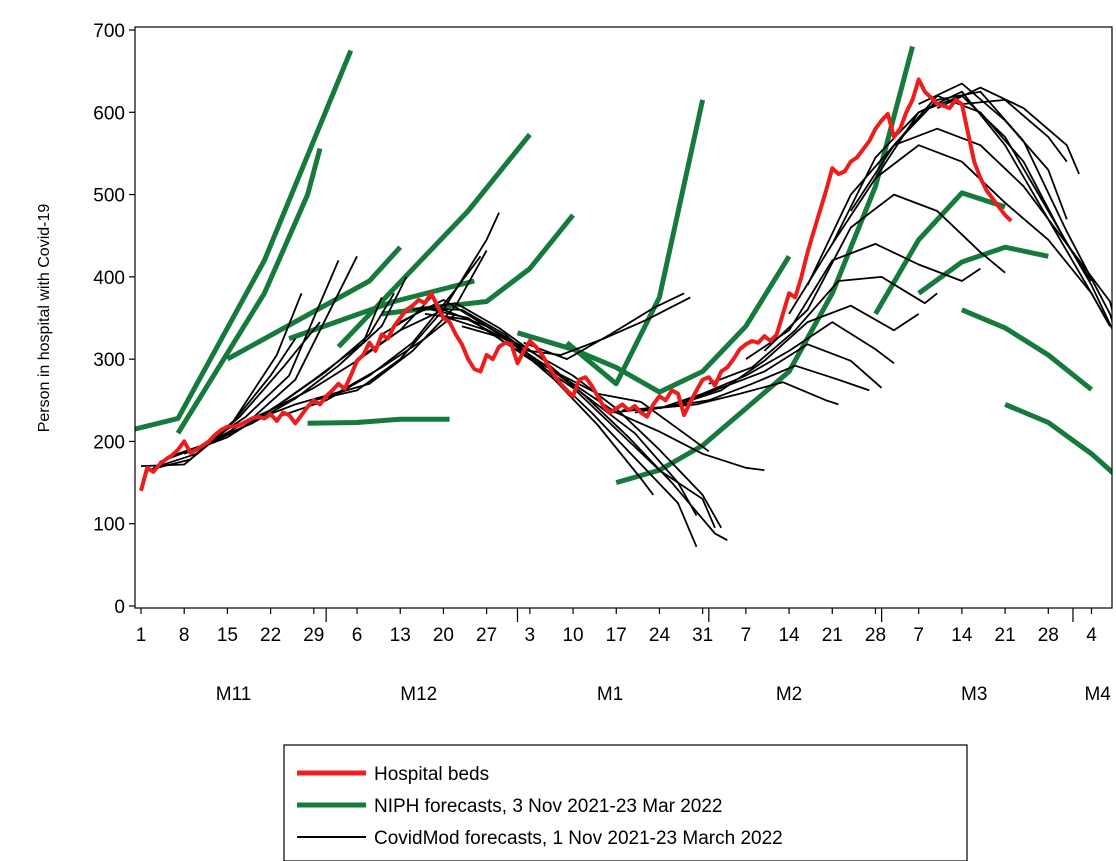 This screenshot has height=861, width=1116. I want to click on y-tick-label: 0, so click(119, 607).